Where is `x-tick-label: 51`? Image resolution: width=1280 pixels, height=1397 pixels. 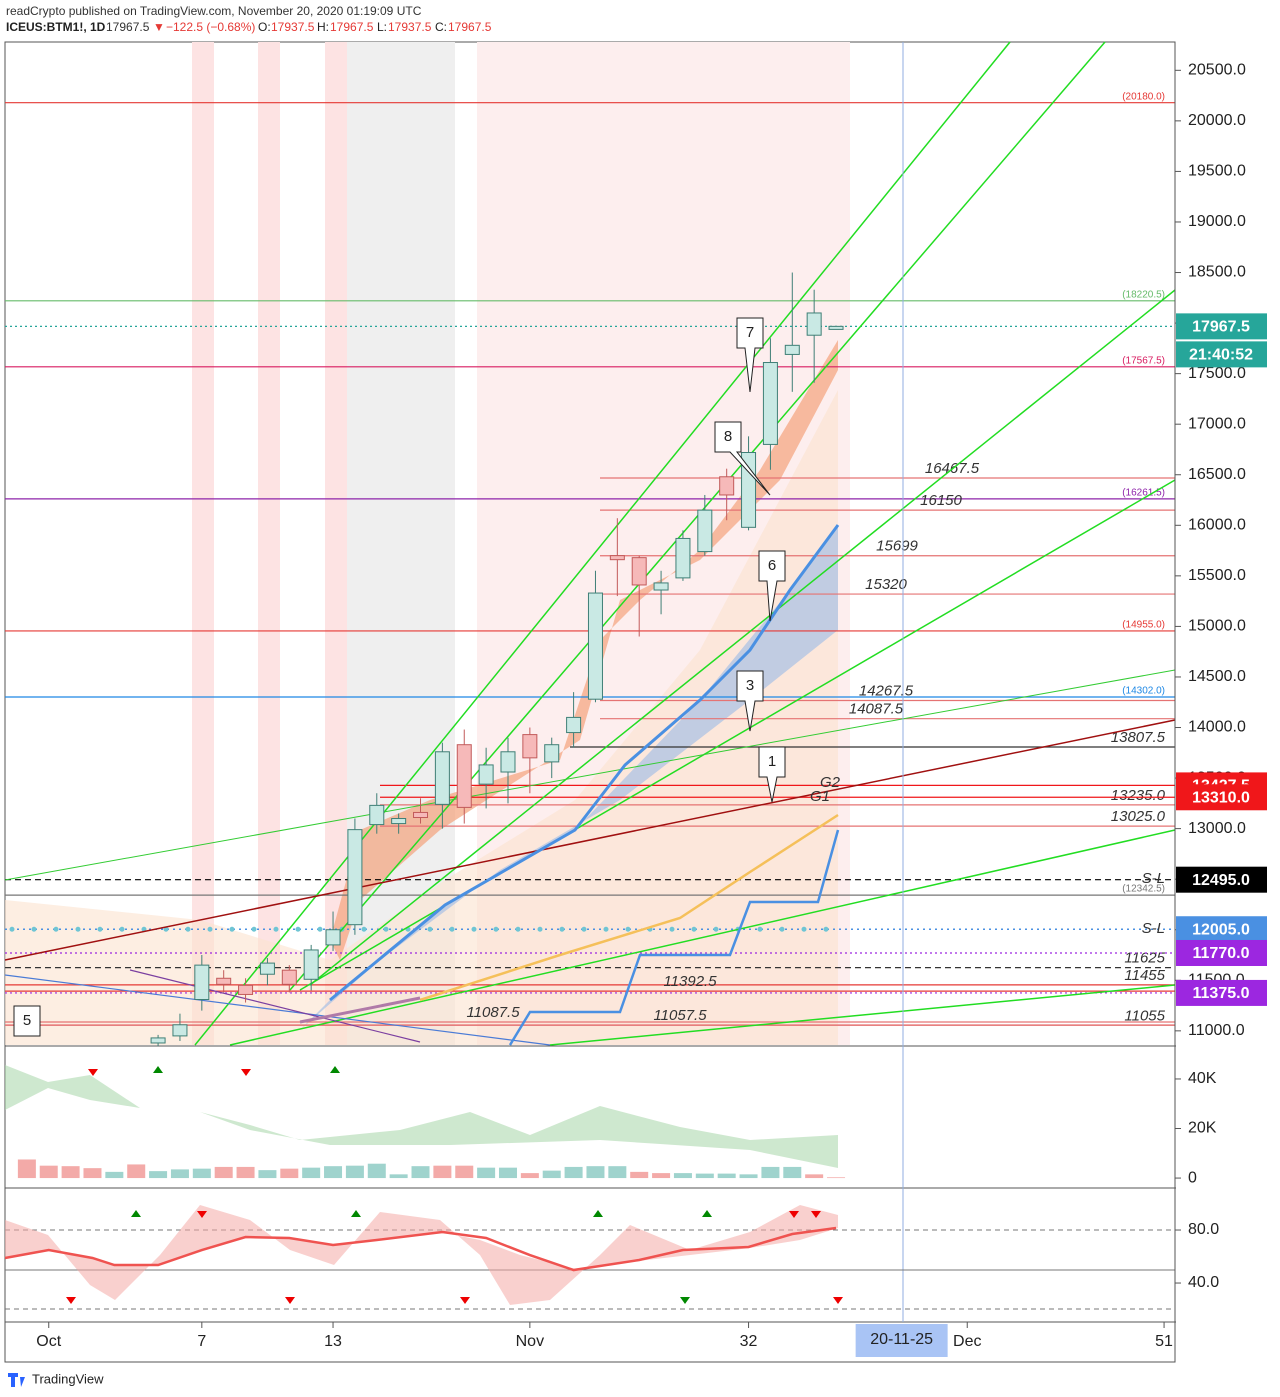
x-tick-label: 51 is located at coordinates (1164, 1341).